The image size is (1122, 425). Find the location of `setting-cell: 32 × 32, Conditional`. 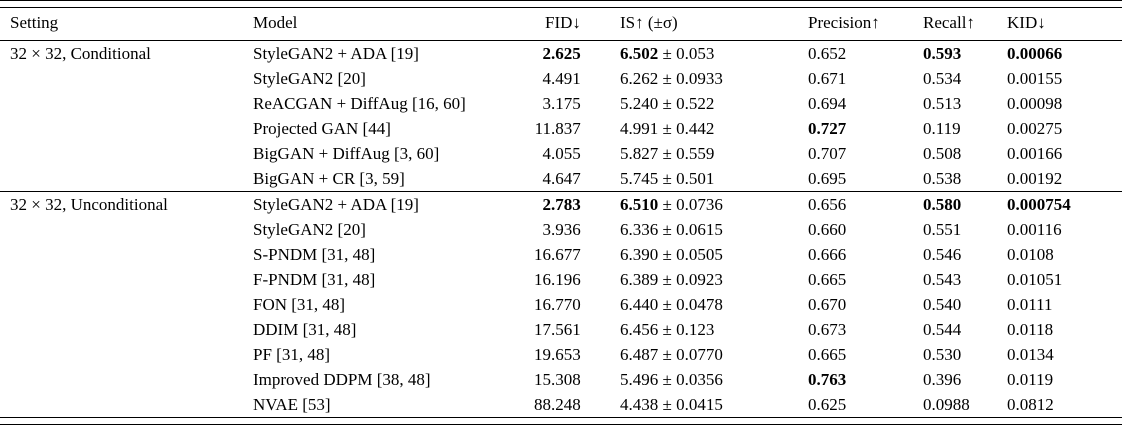

setting-cell: 32 × 32, Conditional is located at coordinates (80, 53).